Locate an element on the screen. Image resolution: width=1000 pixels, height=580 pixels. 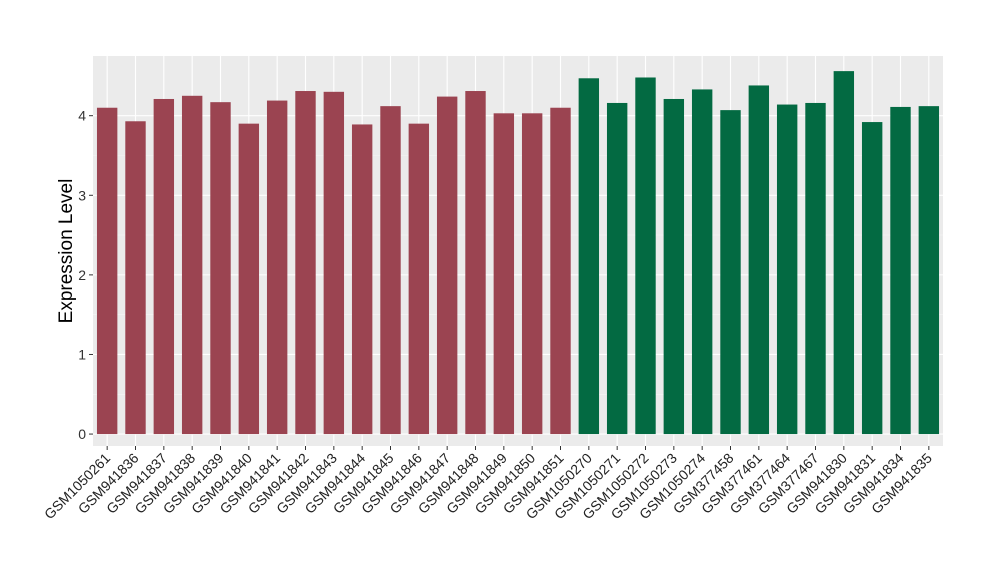
y-axis-label: Expression Level is located at coordinates (66, 251).